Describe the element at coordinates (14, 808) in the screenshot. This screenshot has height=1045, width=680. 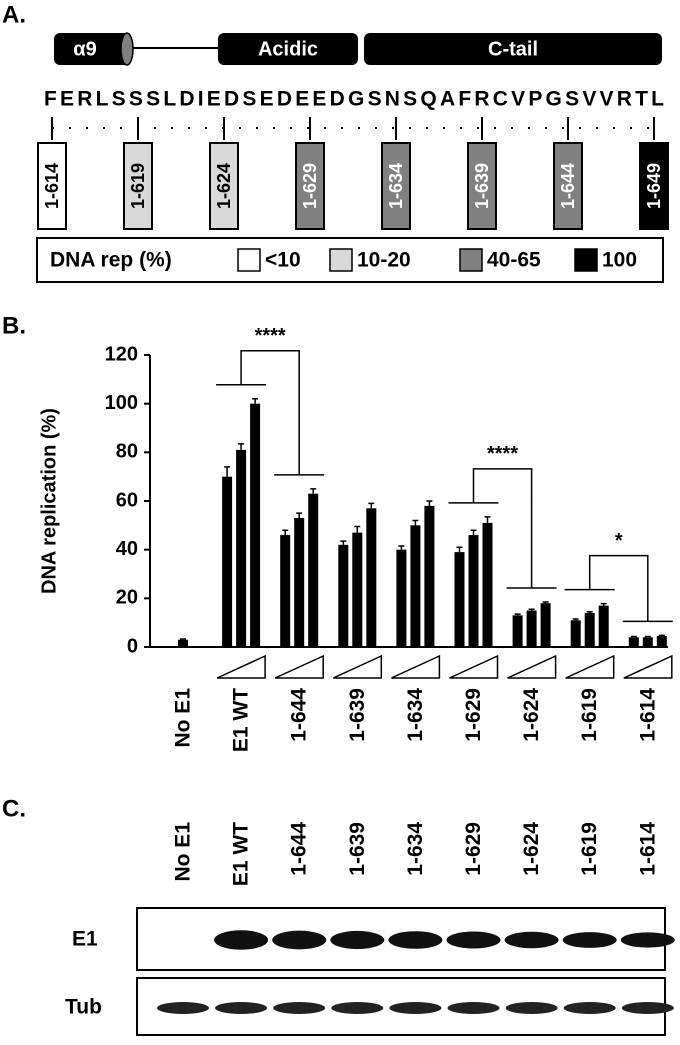
I see `panel-label: C.` at that location.